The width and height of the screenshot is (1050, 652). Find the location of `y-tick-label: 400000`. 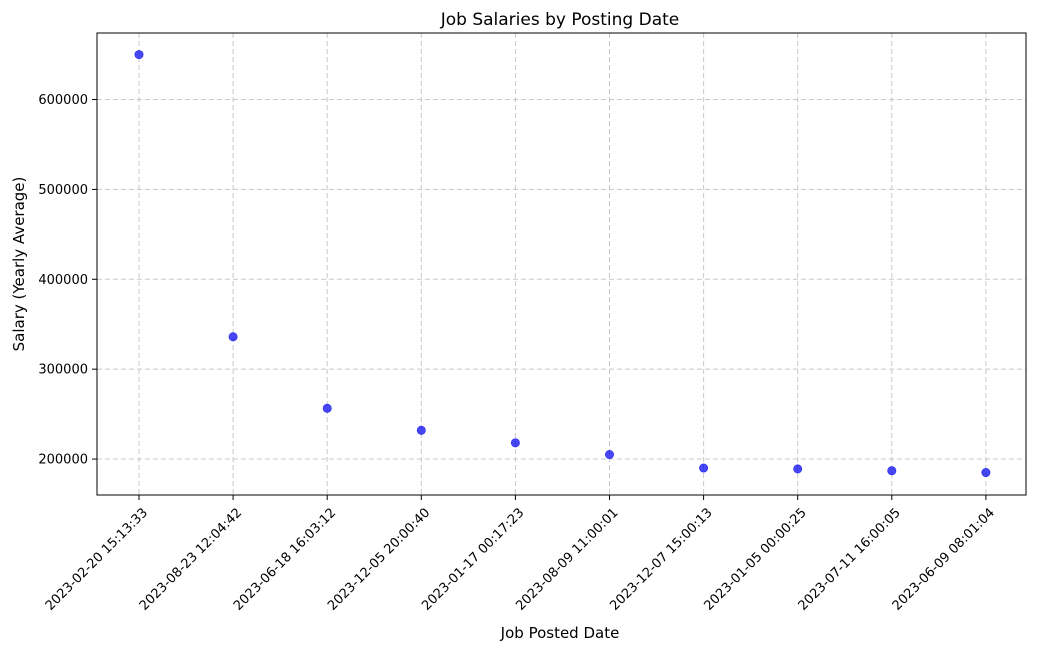

y-tick-label: 400000 is located at coordinates (63, 280).